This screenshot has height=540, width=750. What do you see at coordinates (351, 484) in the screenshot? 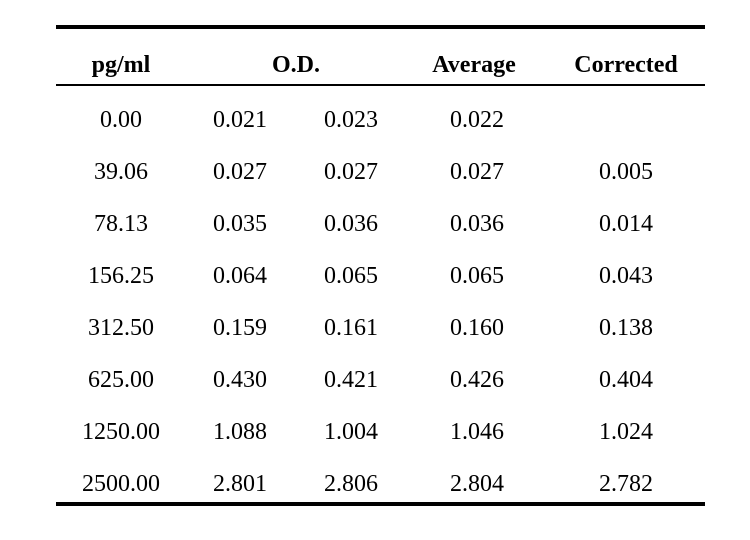
I see `cell-od-2: 2.806` at bounding box center [351, 484].